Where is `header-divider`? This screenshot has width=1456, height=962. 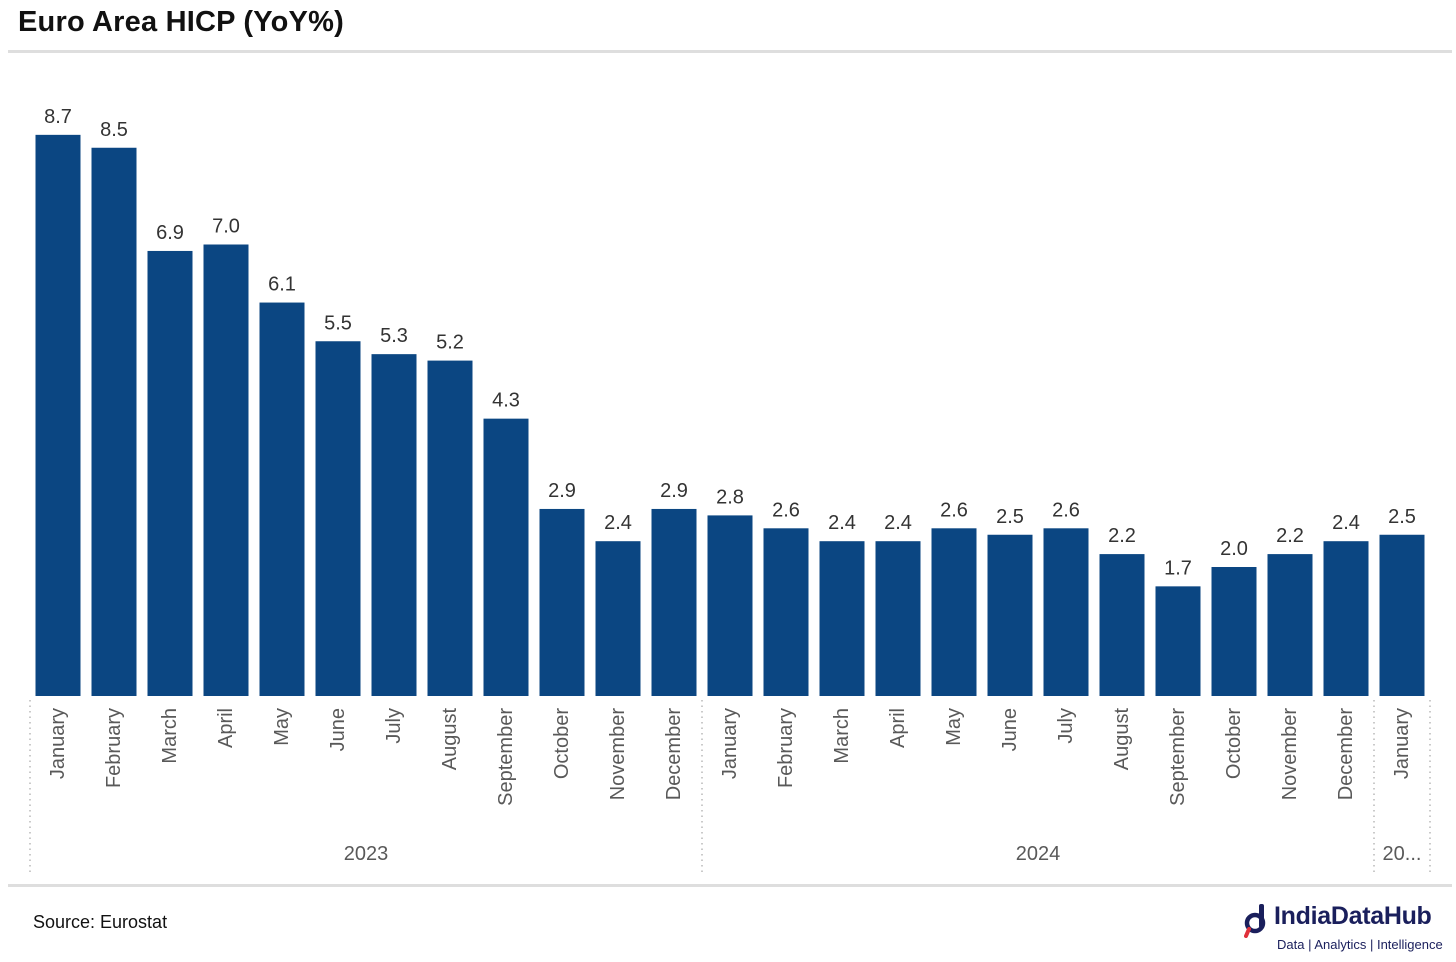 header-divider is located at coordinates (730, 51).